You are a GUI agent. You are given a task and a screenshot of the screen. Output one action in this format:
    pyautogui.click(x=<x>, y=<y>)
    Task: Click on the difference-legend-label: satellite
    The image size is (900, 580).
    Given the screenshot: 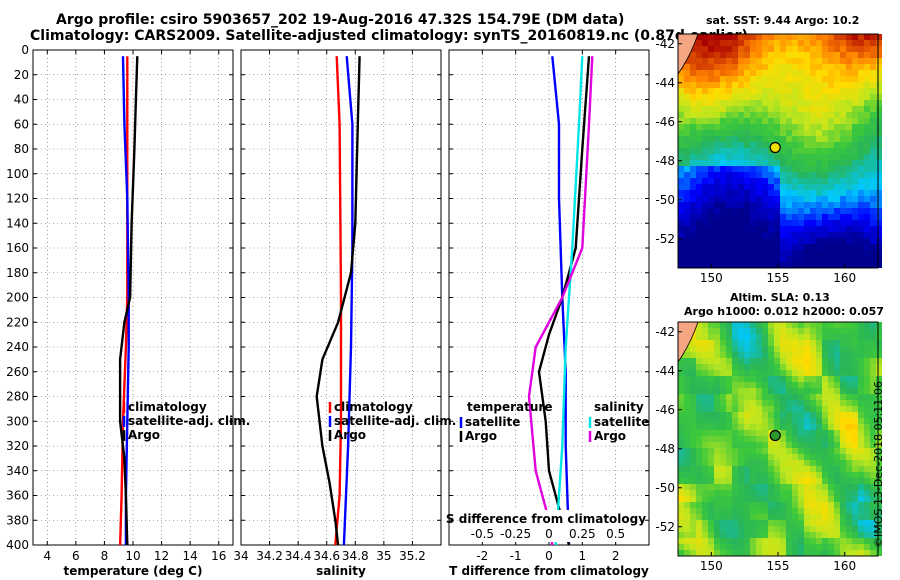 What is the action you would take?
    pyautogui.click(x=492, y=422)
    